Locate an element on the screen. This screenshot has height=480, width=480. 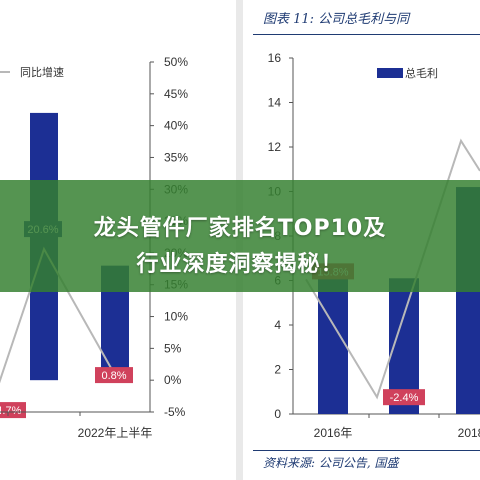
y-tick-label: 50% is located at coordinates (176, 62).